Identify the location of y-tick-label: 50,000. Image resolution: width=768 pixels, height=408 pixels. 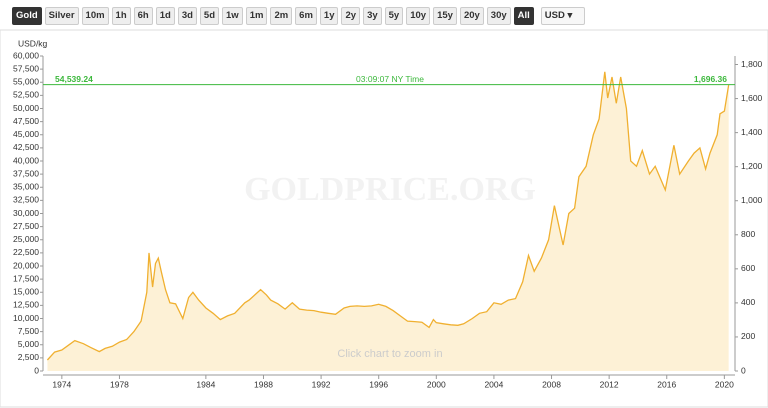
(26, 108).